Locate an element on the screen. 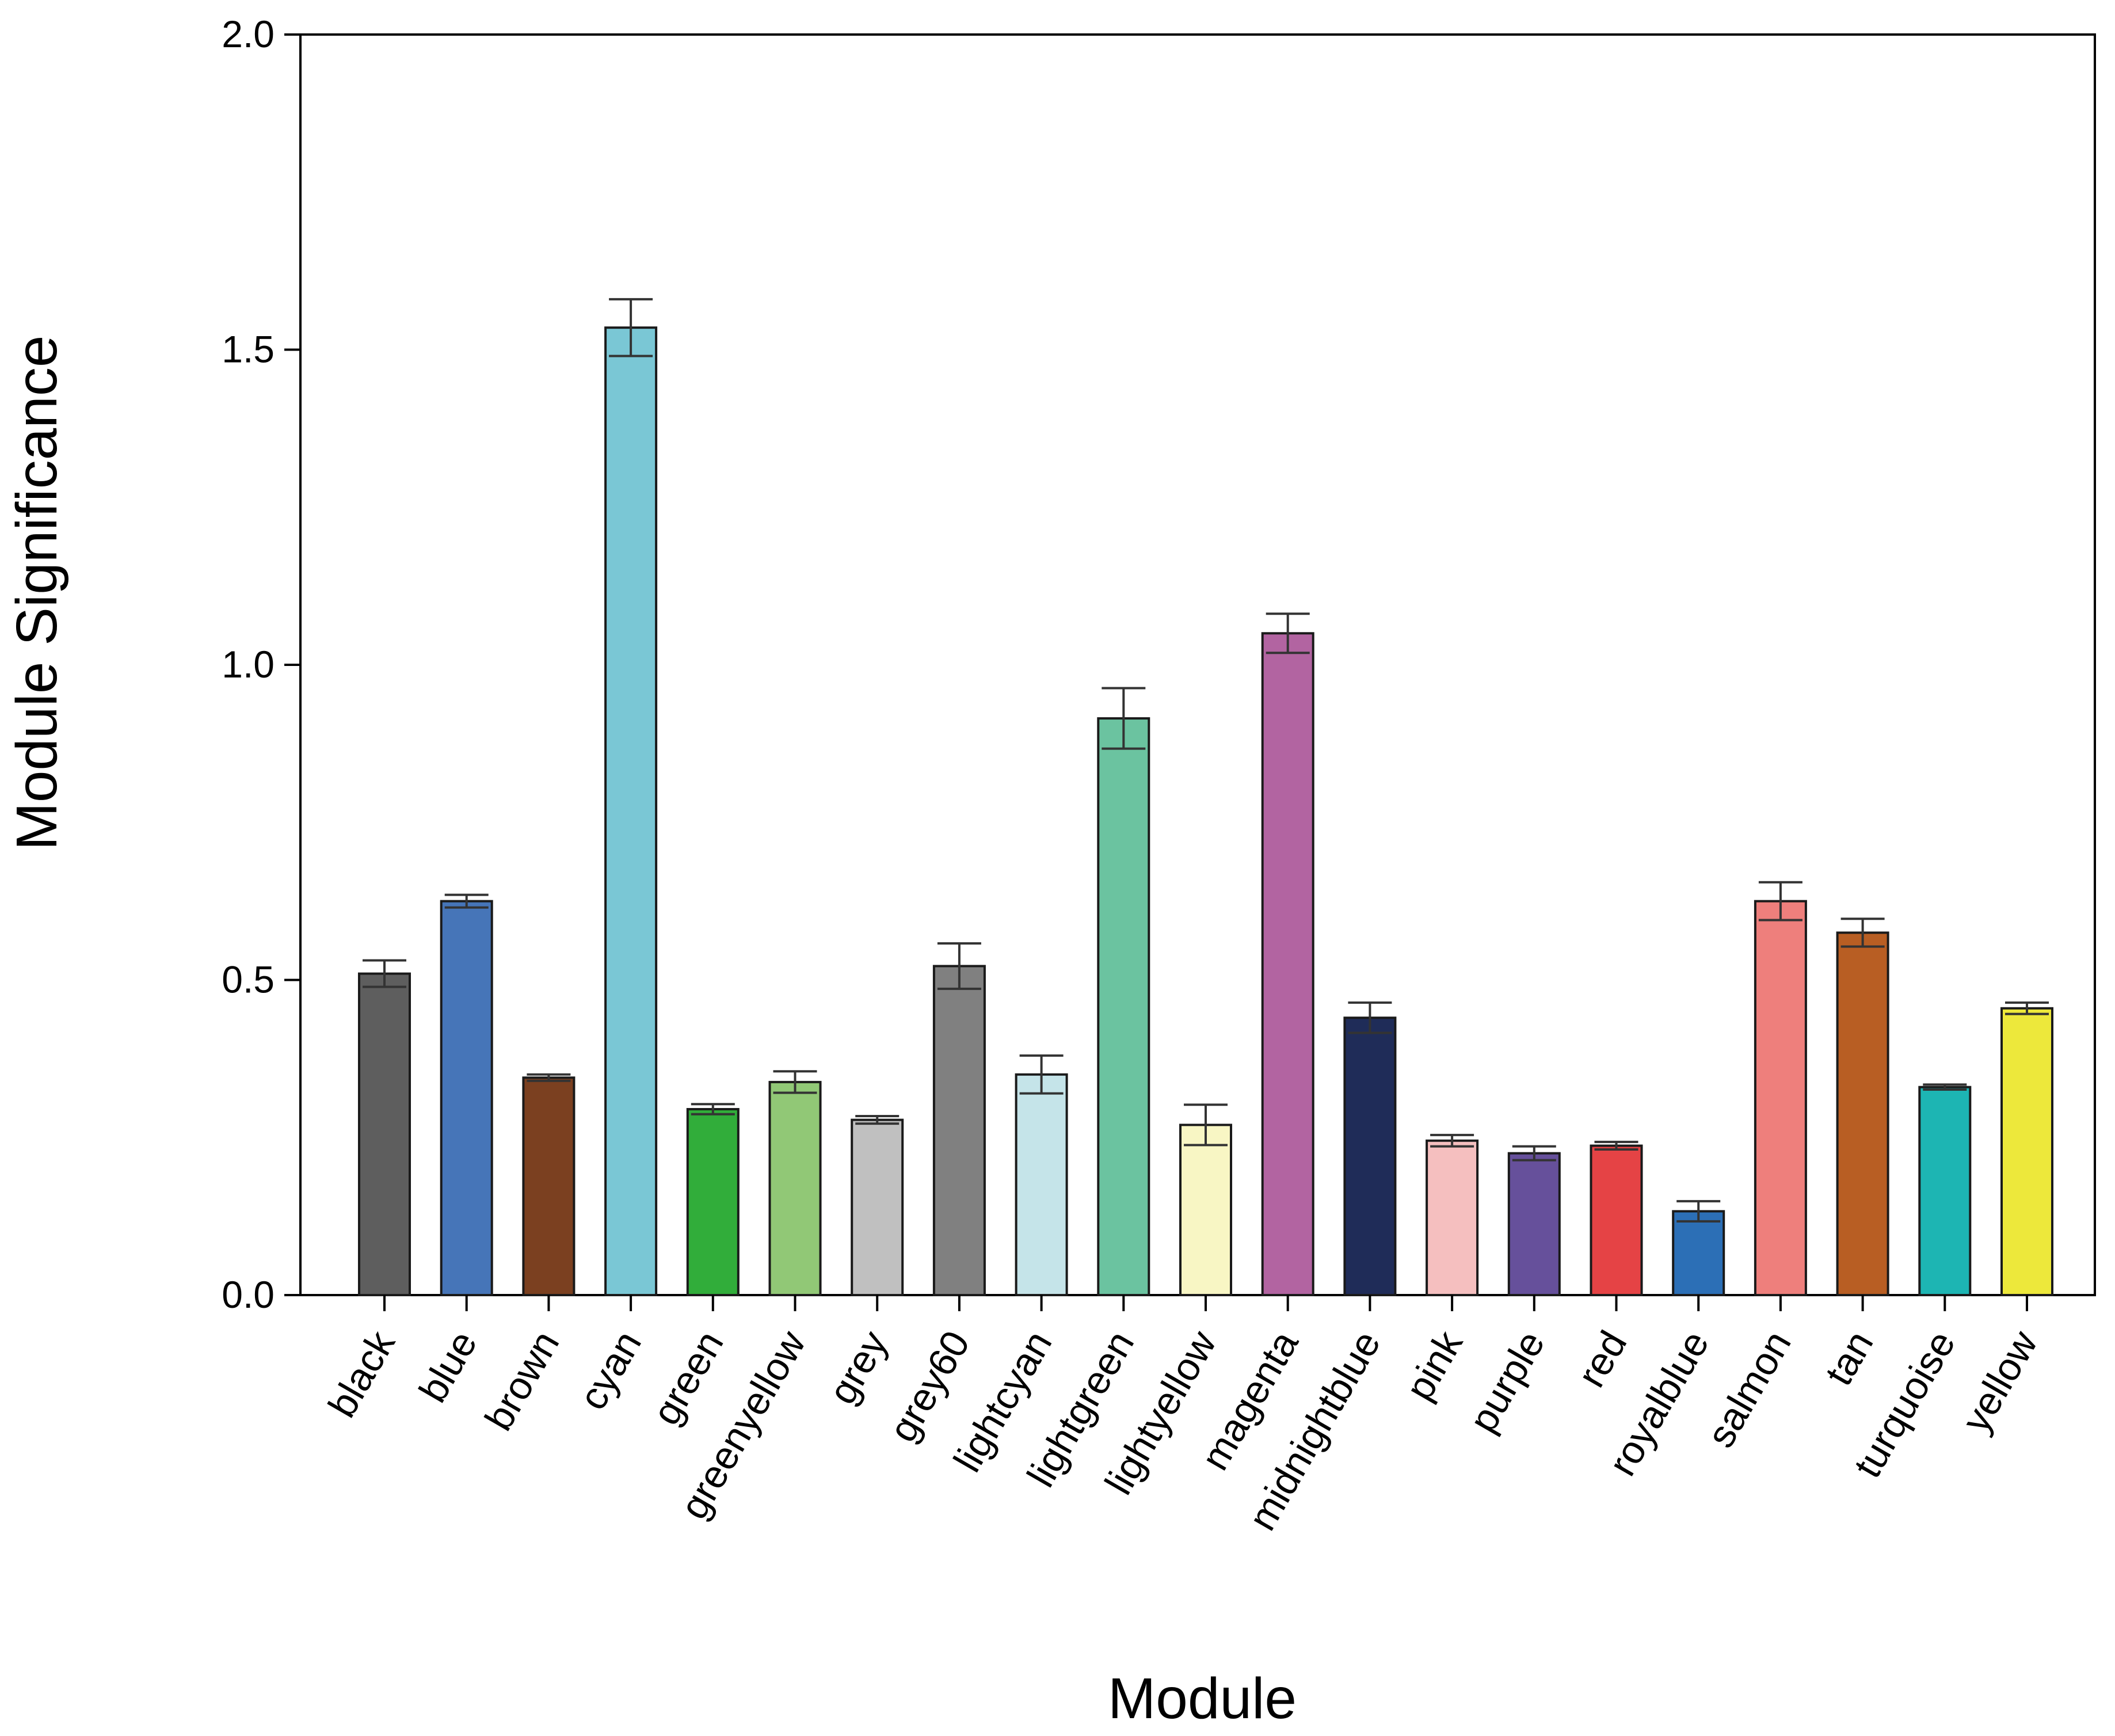  y-tick-label: 1.5 is located at coordinates (248, 349).